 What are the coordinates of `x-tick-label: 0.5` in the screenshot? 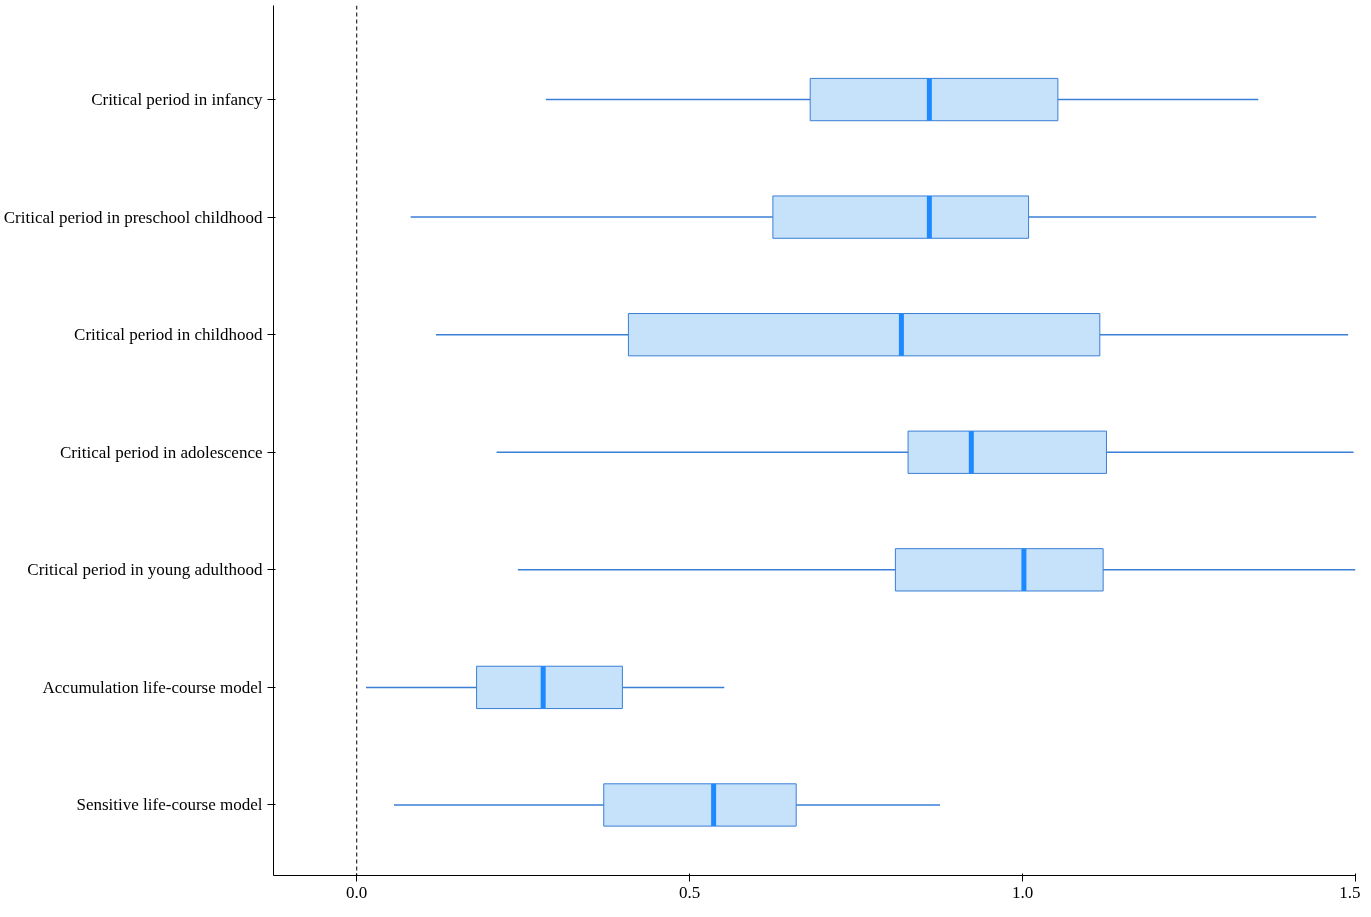 It's located at (690, 892).